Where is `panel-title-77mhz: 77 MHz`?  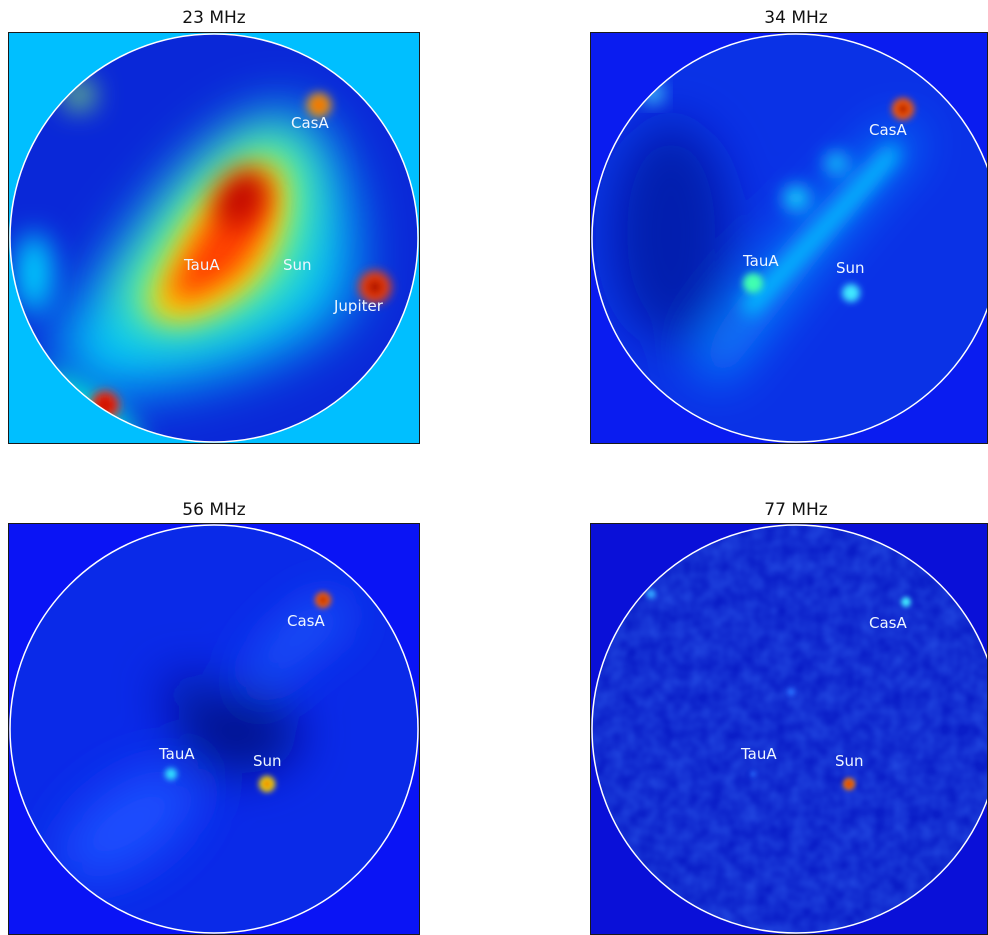
panel-title-77mhz: 77 MHz is located at coordinates (796, 510).